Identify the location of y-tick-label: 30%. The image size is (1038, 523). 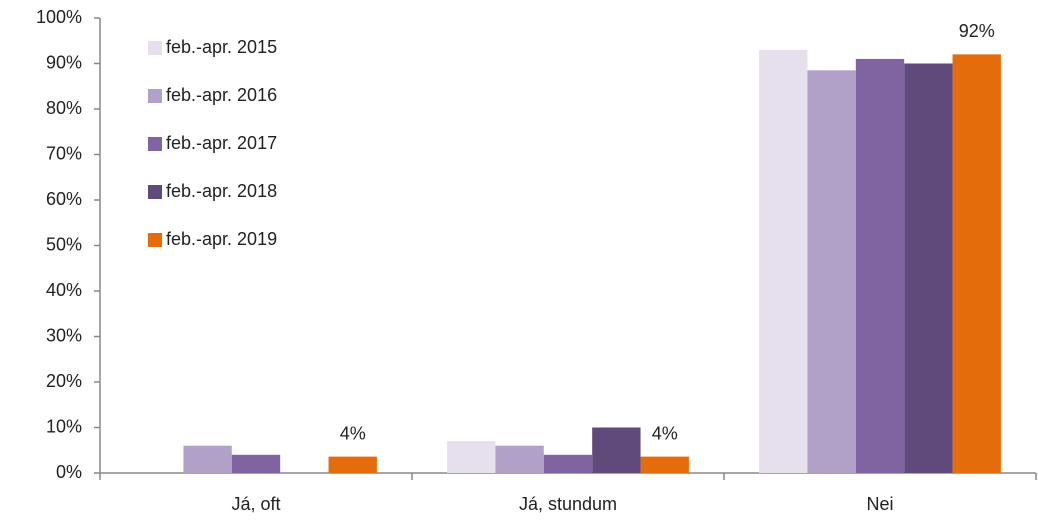
(64, 335).